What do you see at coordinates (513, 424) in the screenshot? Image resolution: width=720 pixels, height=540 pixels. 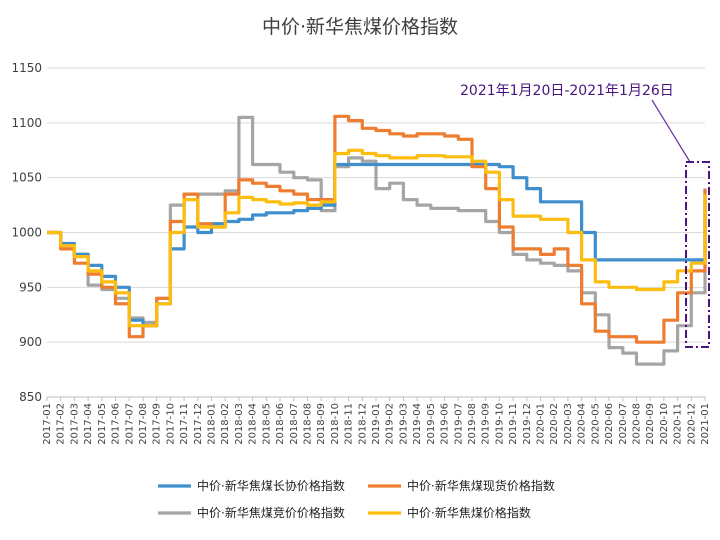 I see `x-tick-label: 2019-11` at bounding box center [513, 424].